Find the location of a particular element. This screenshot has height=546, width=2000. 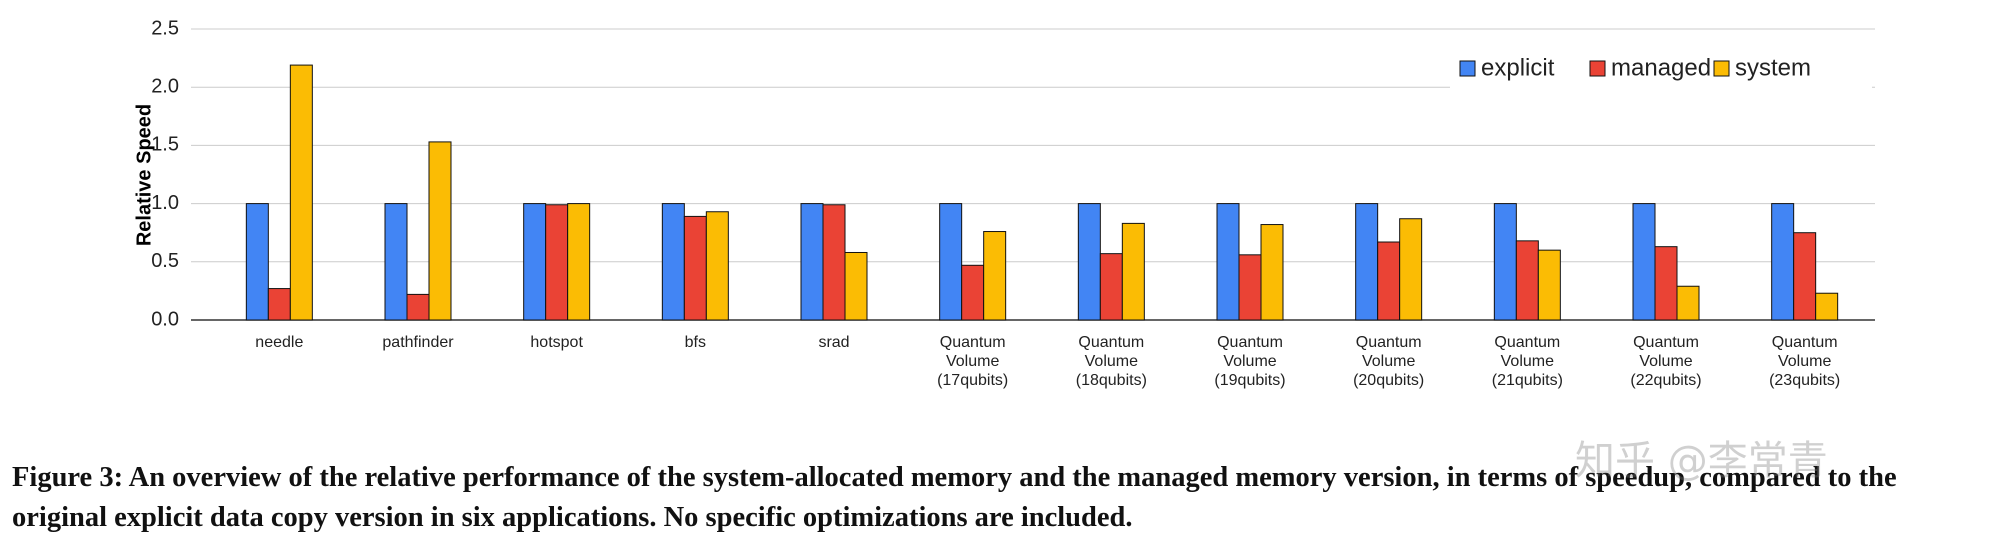

legend-label: managed is located at coordinates (1661, 67).